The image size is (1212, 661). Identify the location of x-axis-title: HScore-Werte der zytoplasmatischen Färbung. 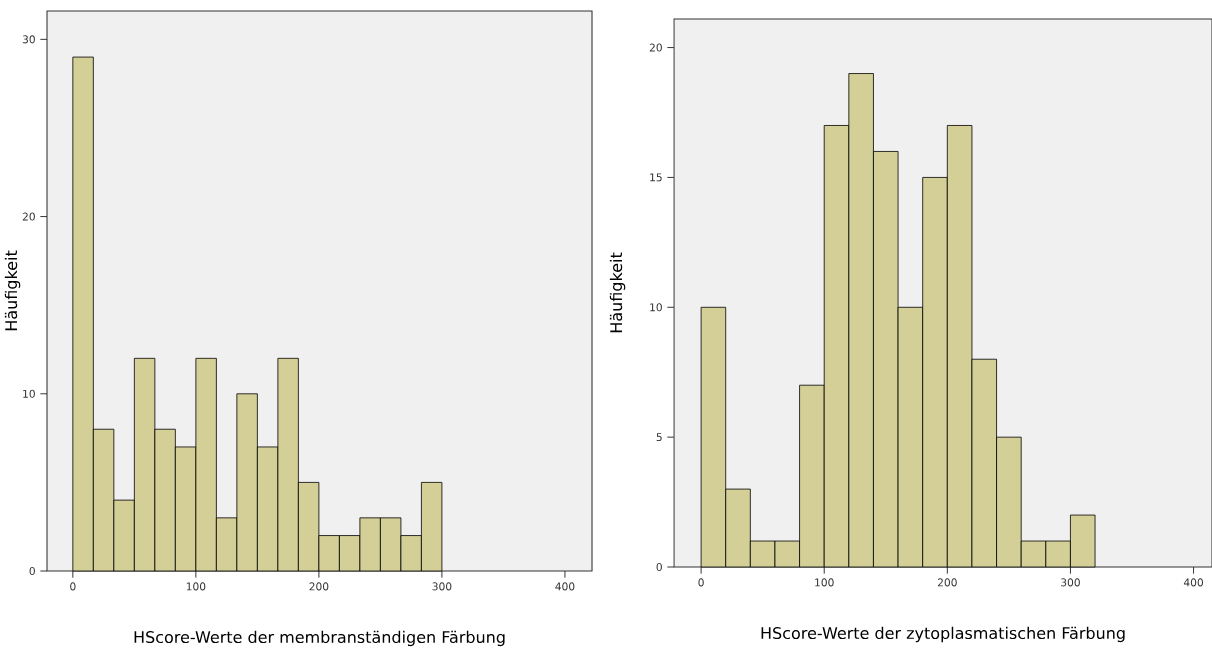
(943, 634).